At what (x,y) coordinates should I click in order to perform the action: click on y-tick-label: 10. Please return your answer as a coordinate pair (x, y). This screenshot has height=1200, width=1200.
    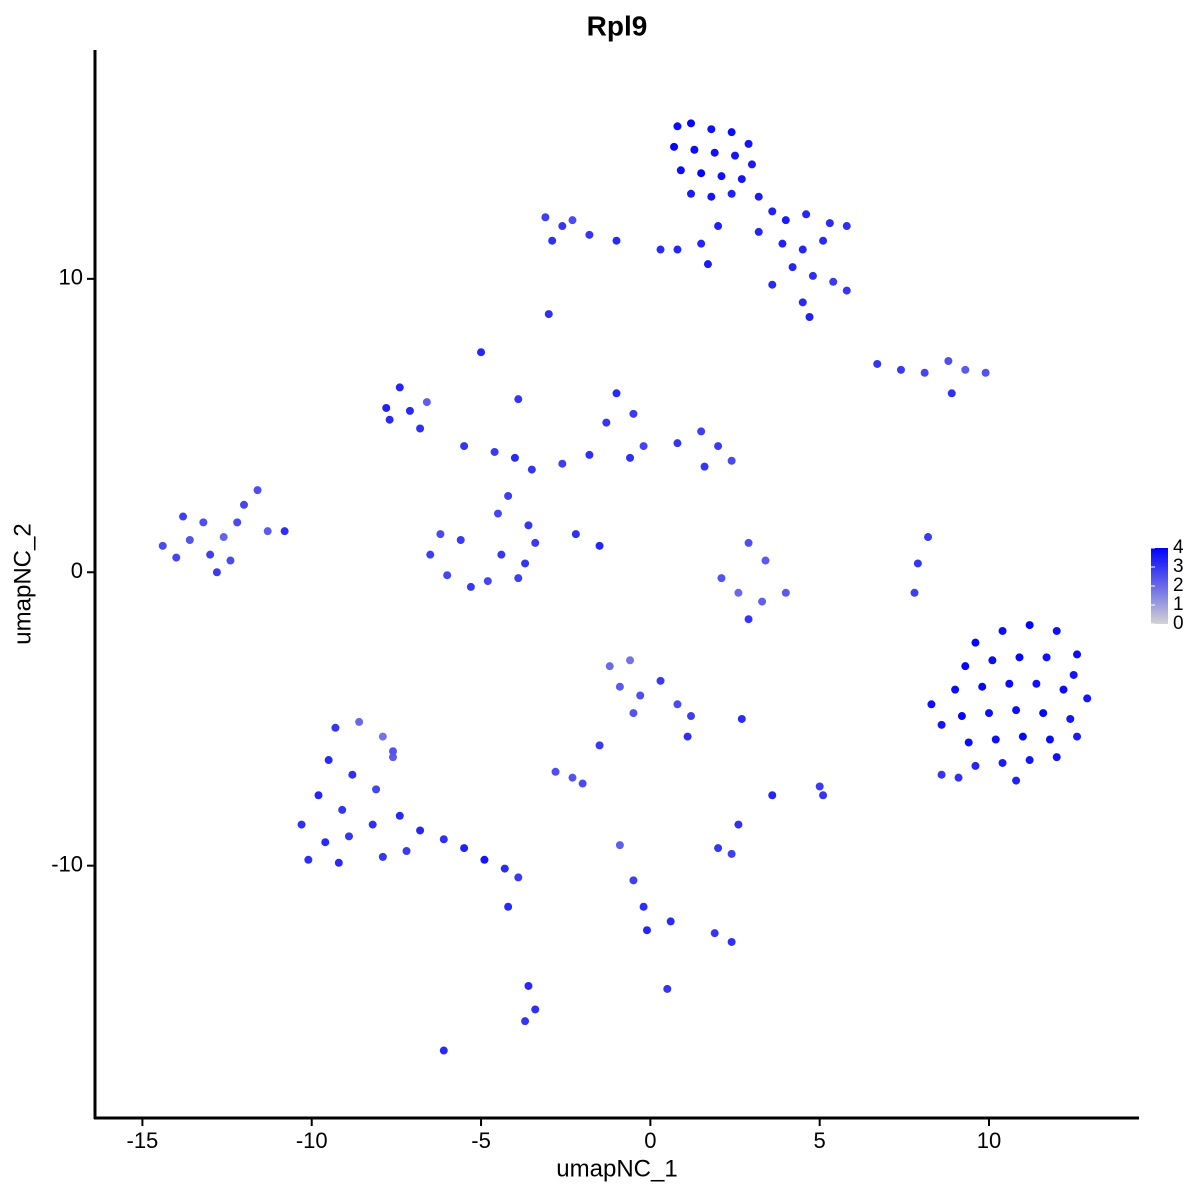
    Looking at the image, I should click on (71, 277).